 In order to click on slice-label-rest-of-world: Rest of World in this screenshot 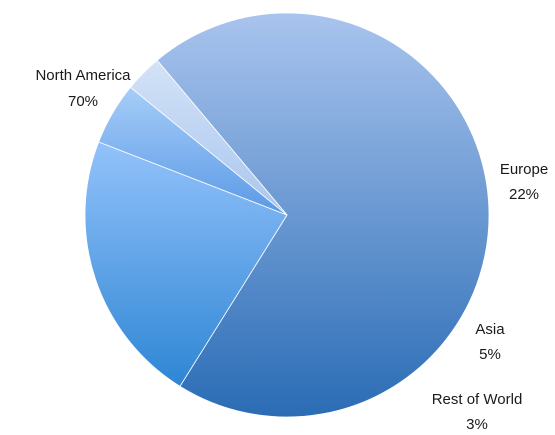, I will do `click(477, 399)`.